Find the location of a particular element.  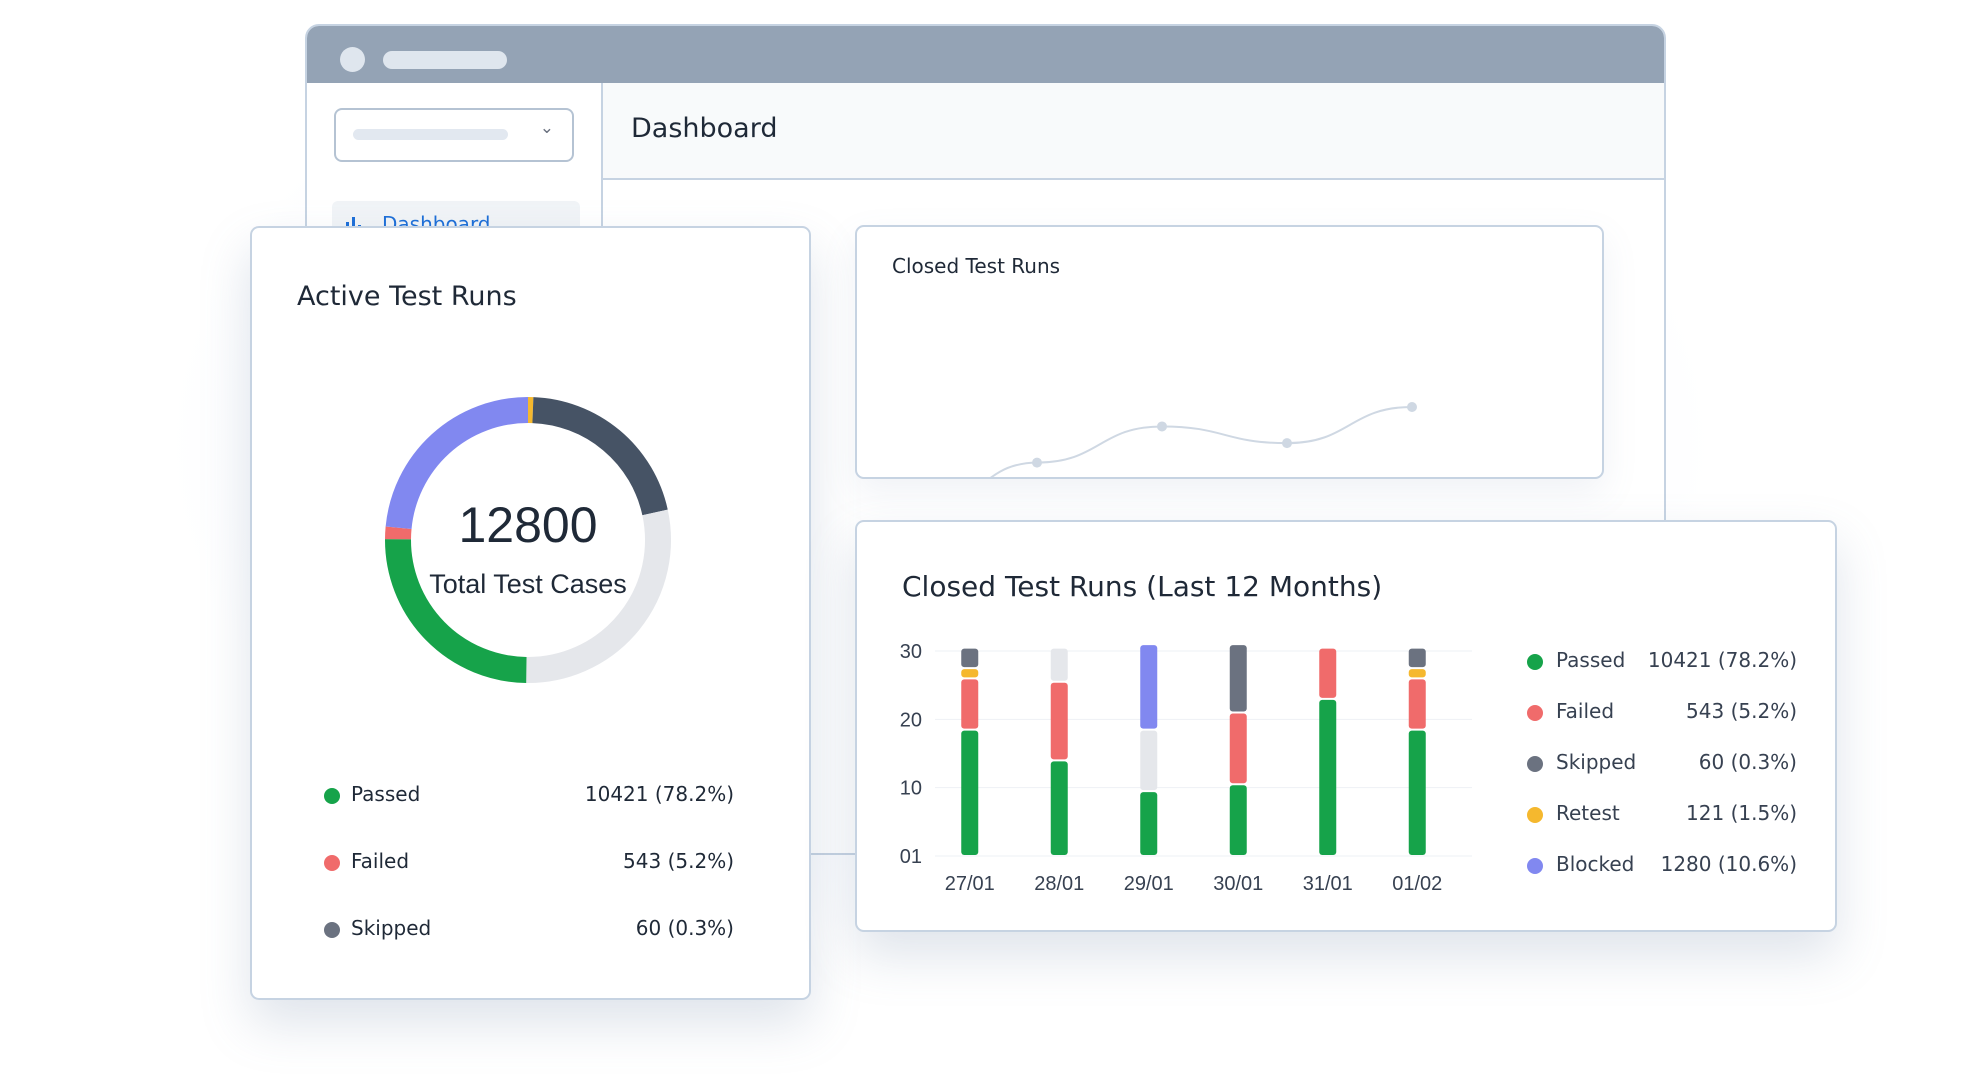

y-tick-label: 20 is located at coordinates (911, 720).